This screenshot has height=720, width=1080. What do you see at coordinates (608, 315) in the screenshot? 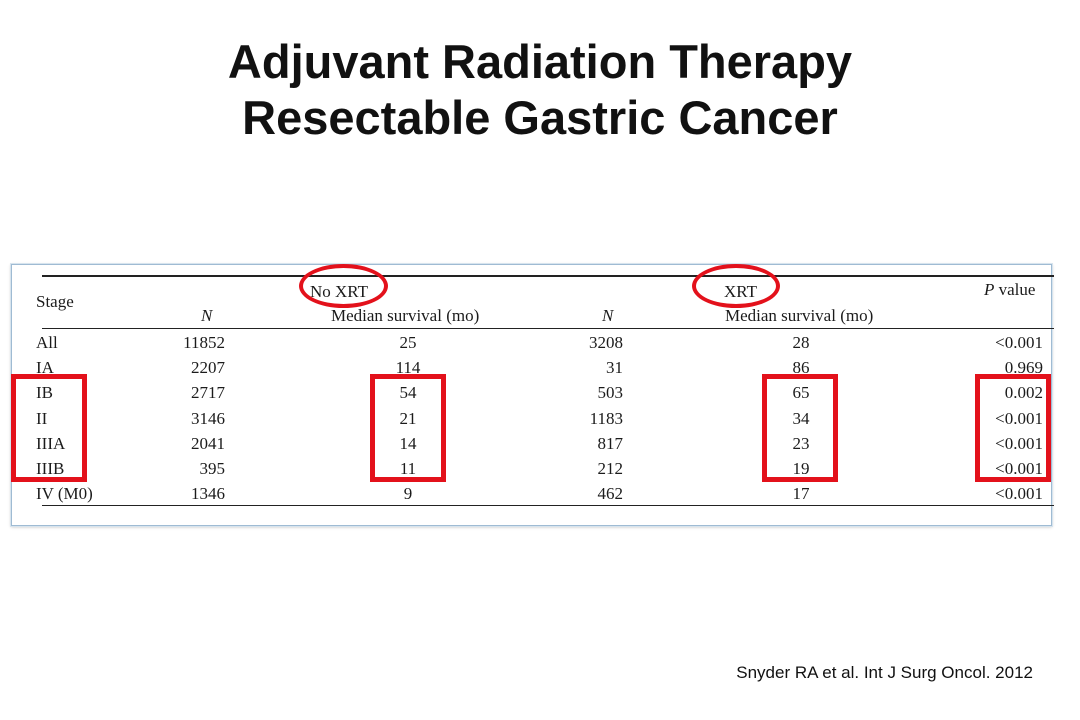
I see `header-xrt-n: N` at bounding box center [608, 315].